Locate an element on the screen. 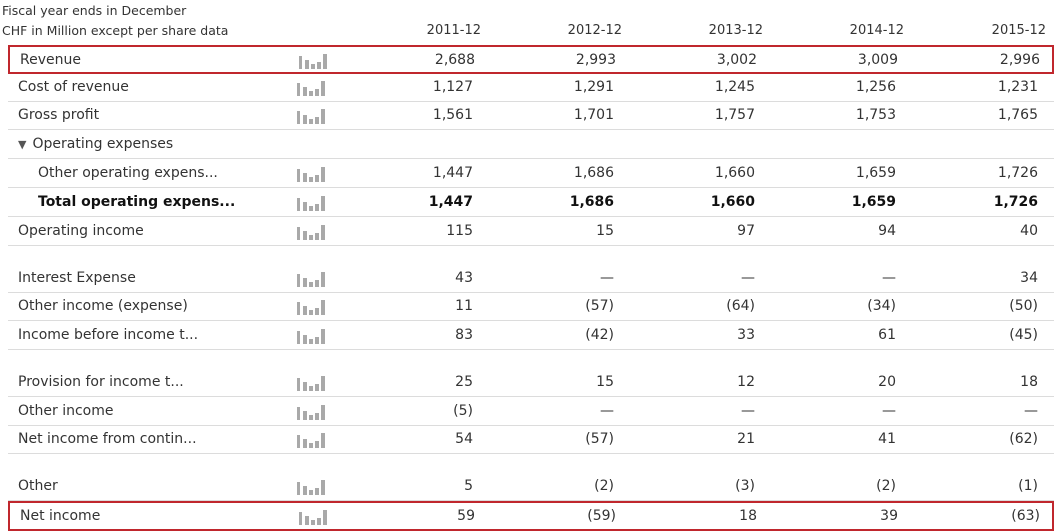  table-cell-value: (5) is located at coordinates (463, 411).